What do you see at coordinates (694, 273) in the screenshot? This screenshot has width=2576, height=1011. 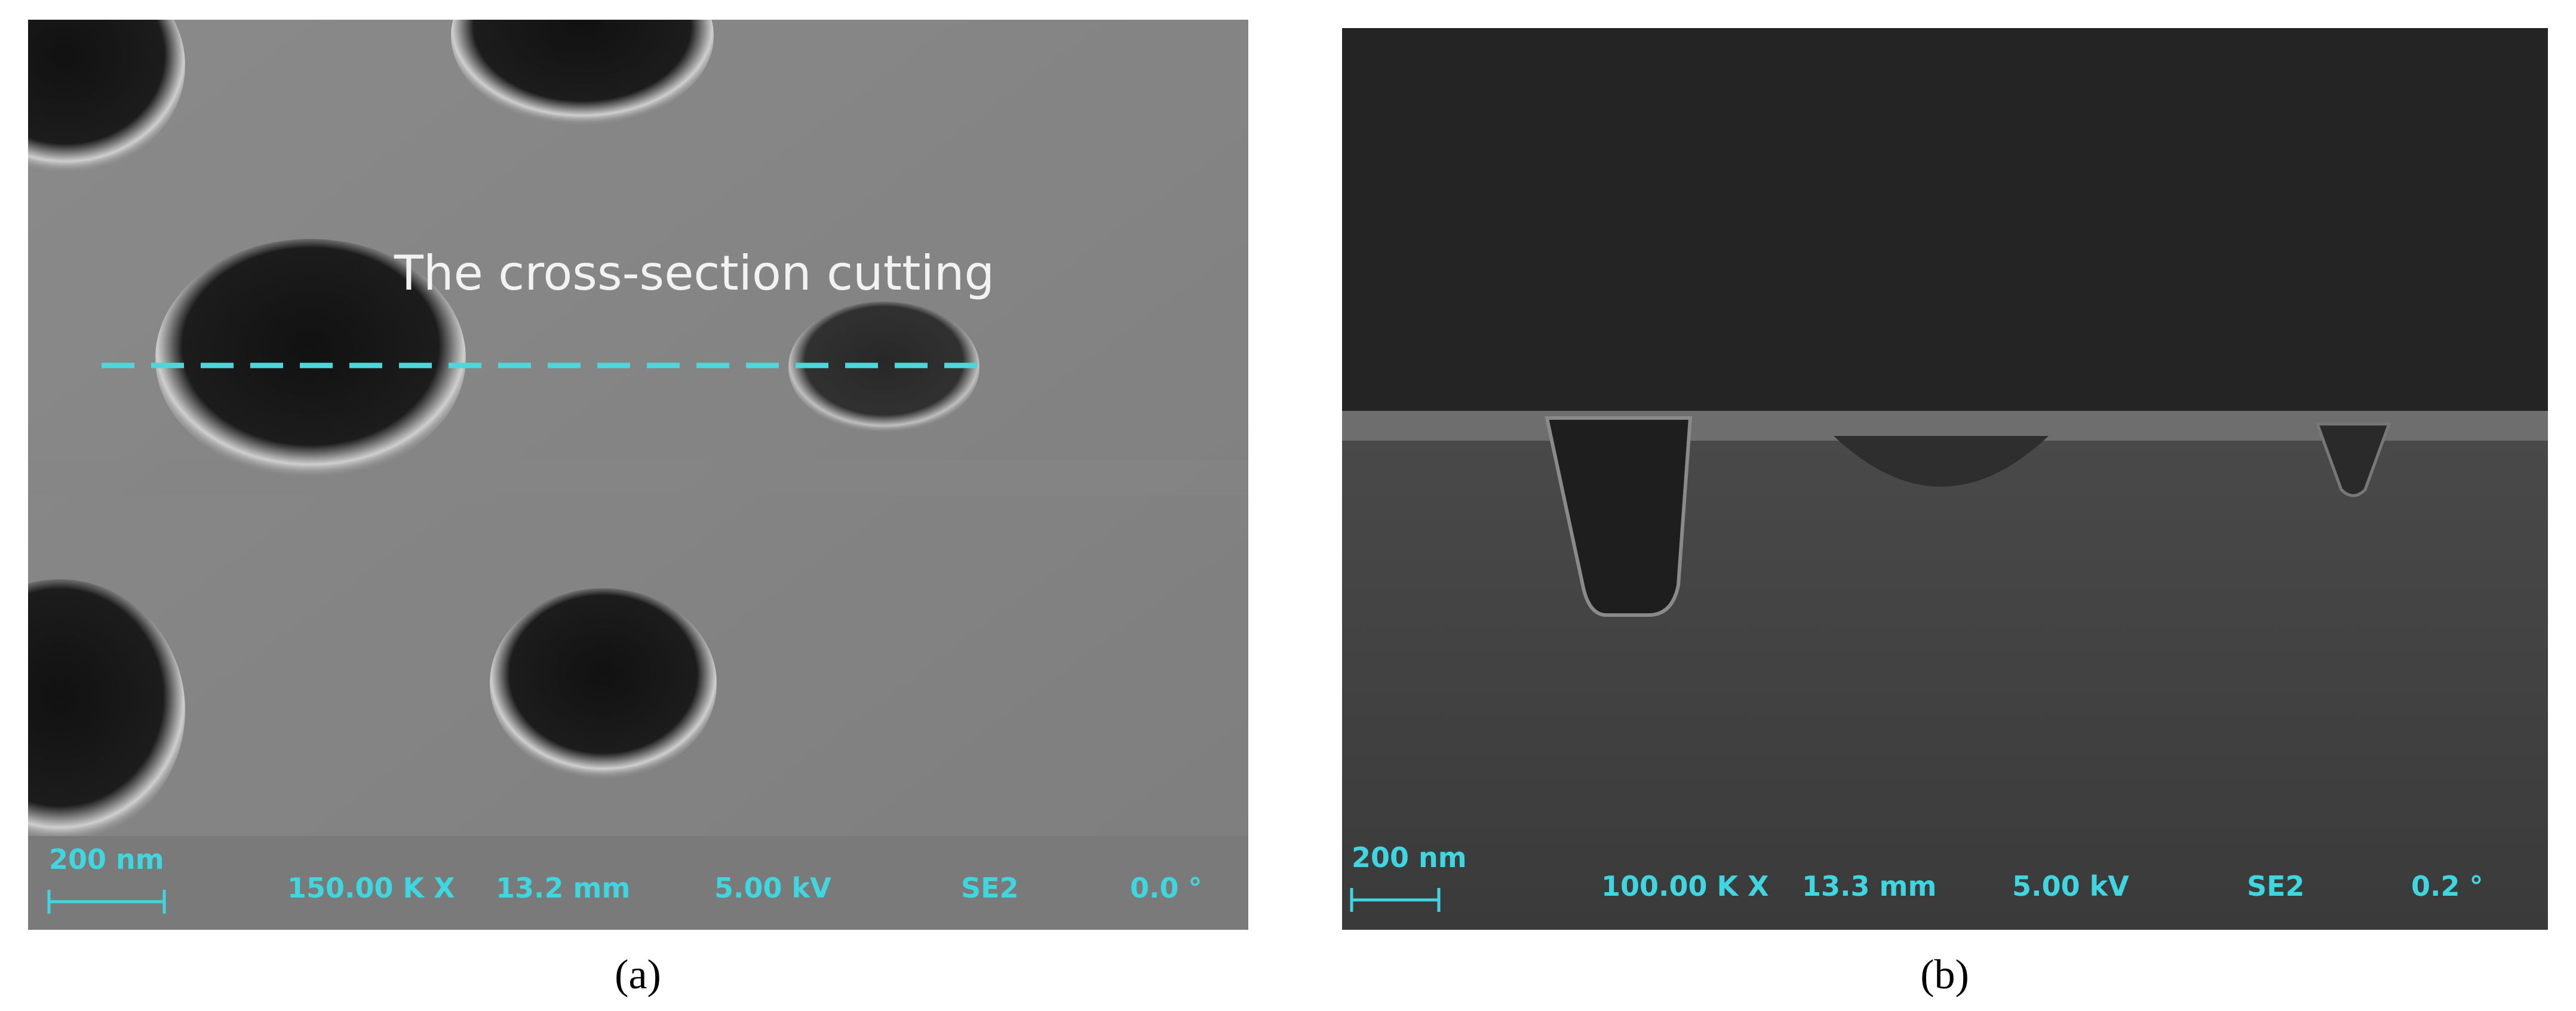 I see `annotation: The cross-section cutting` at bounding box center [694, 273].